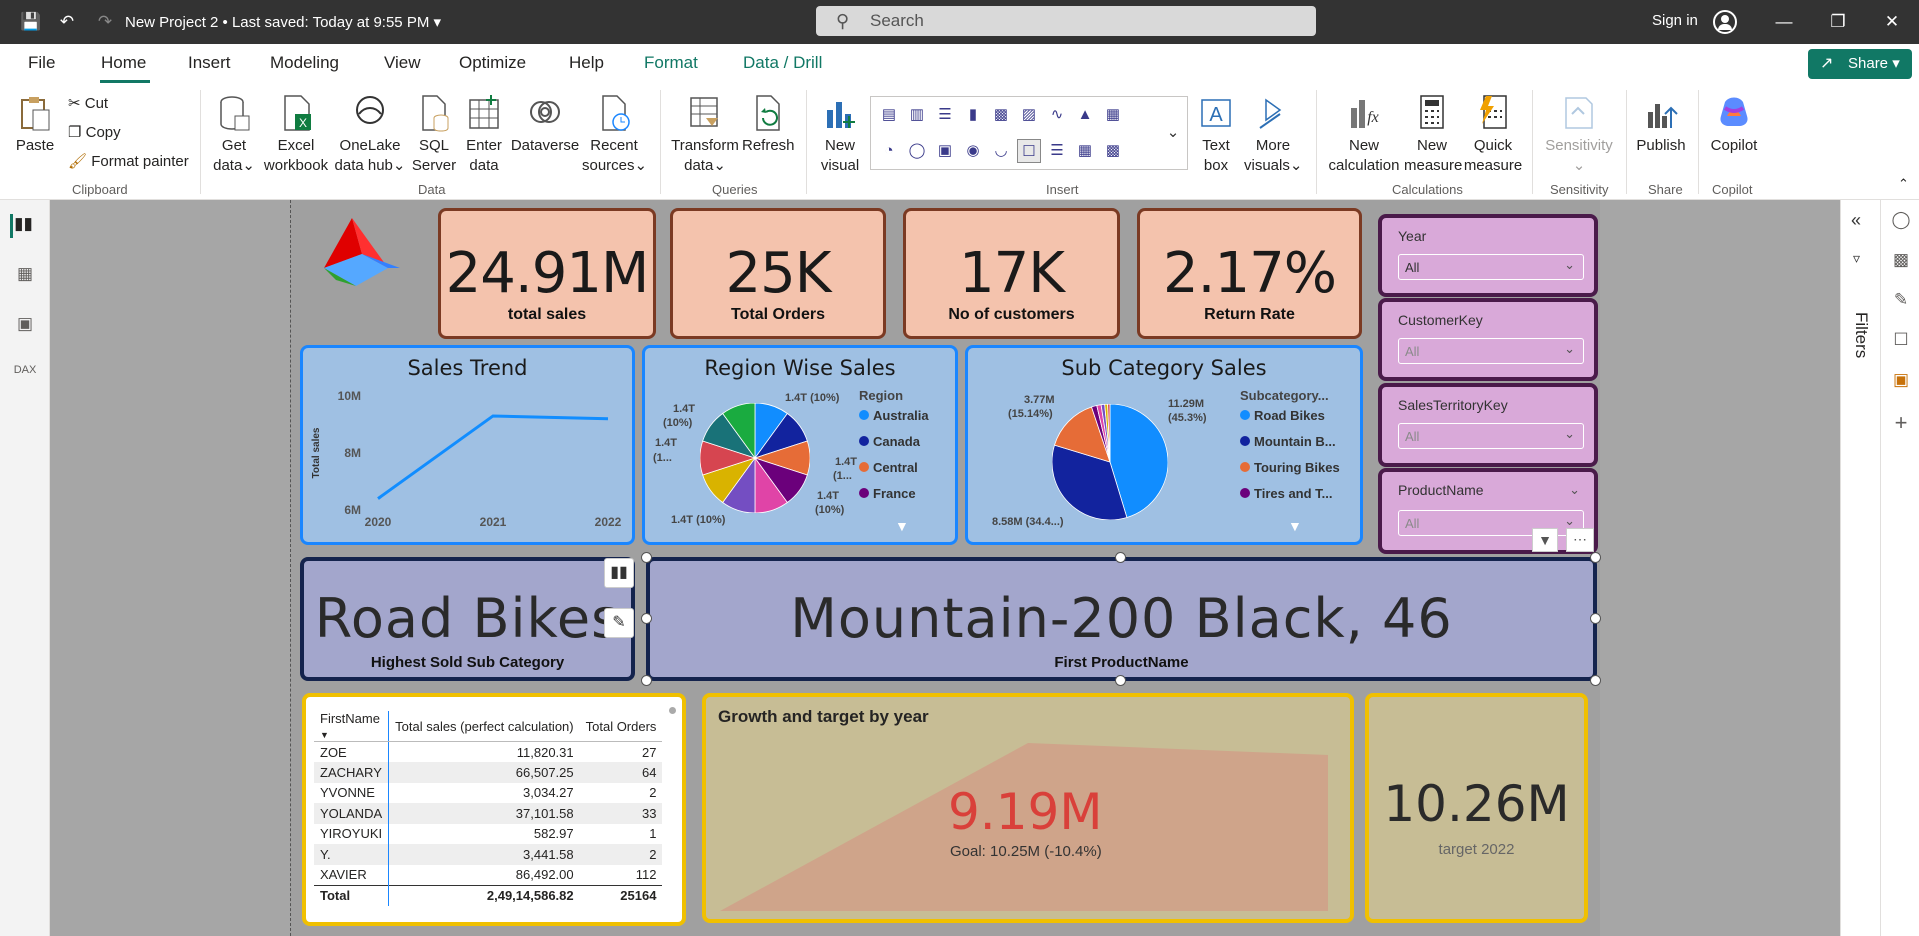 This screenshot has width=1919, height=936. I want to click on slicer-year: Year All ⌄, so click(1488, 255).